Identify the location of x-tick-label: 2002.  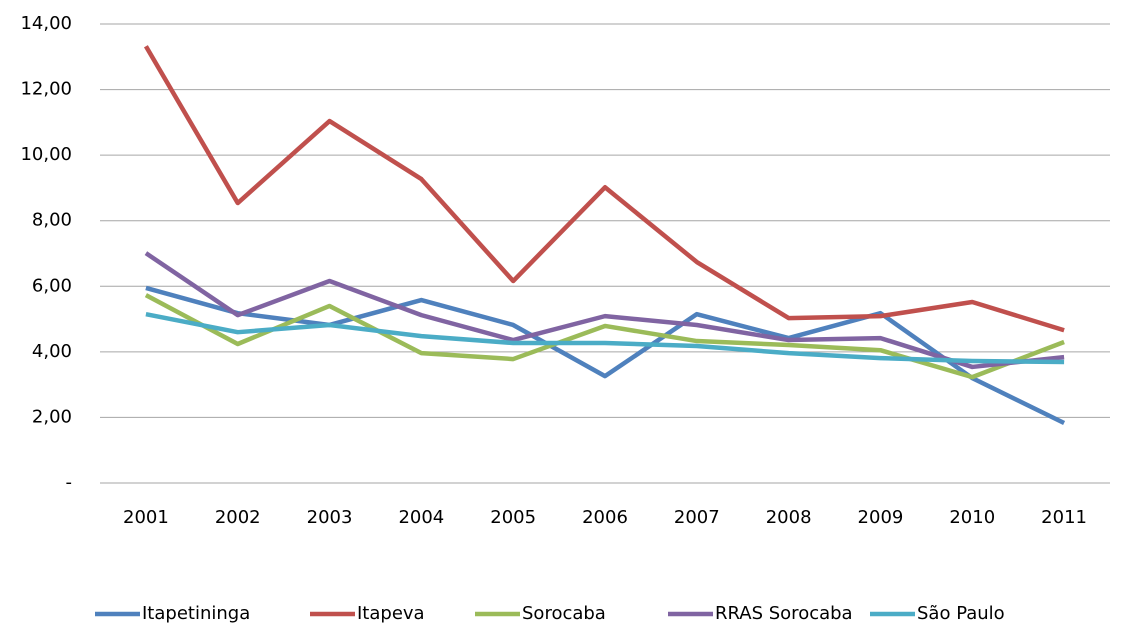
(238, 517).